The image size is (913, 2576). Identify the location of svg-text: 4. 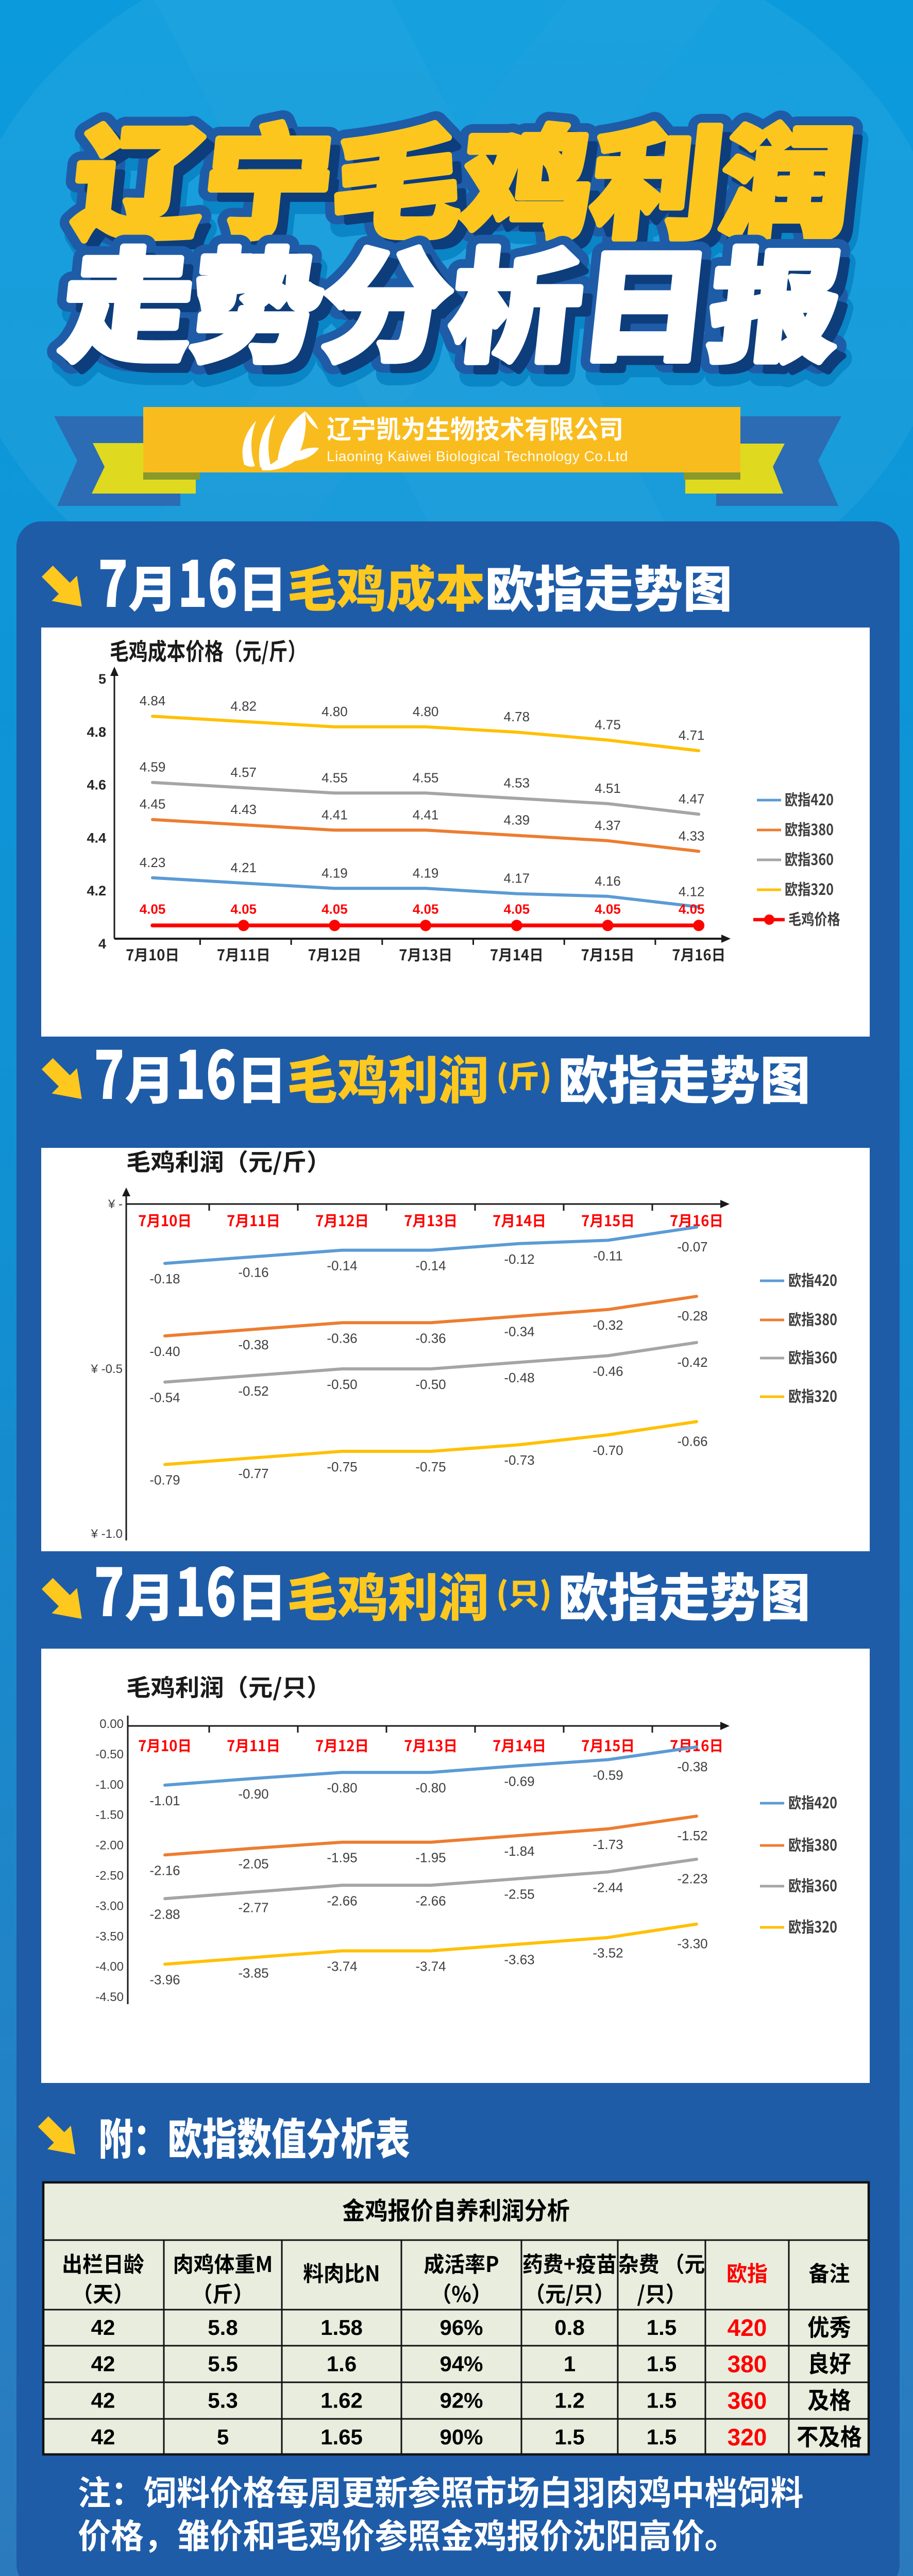
(102, 944).